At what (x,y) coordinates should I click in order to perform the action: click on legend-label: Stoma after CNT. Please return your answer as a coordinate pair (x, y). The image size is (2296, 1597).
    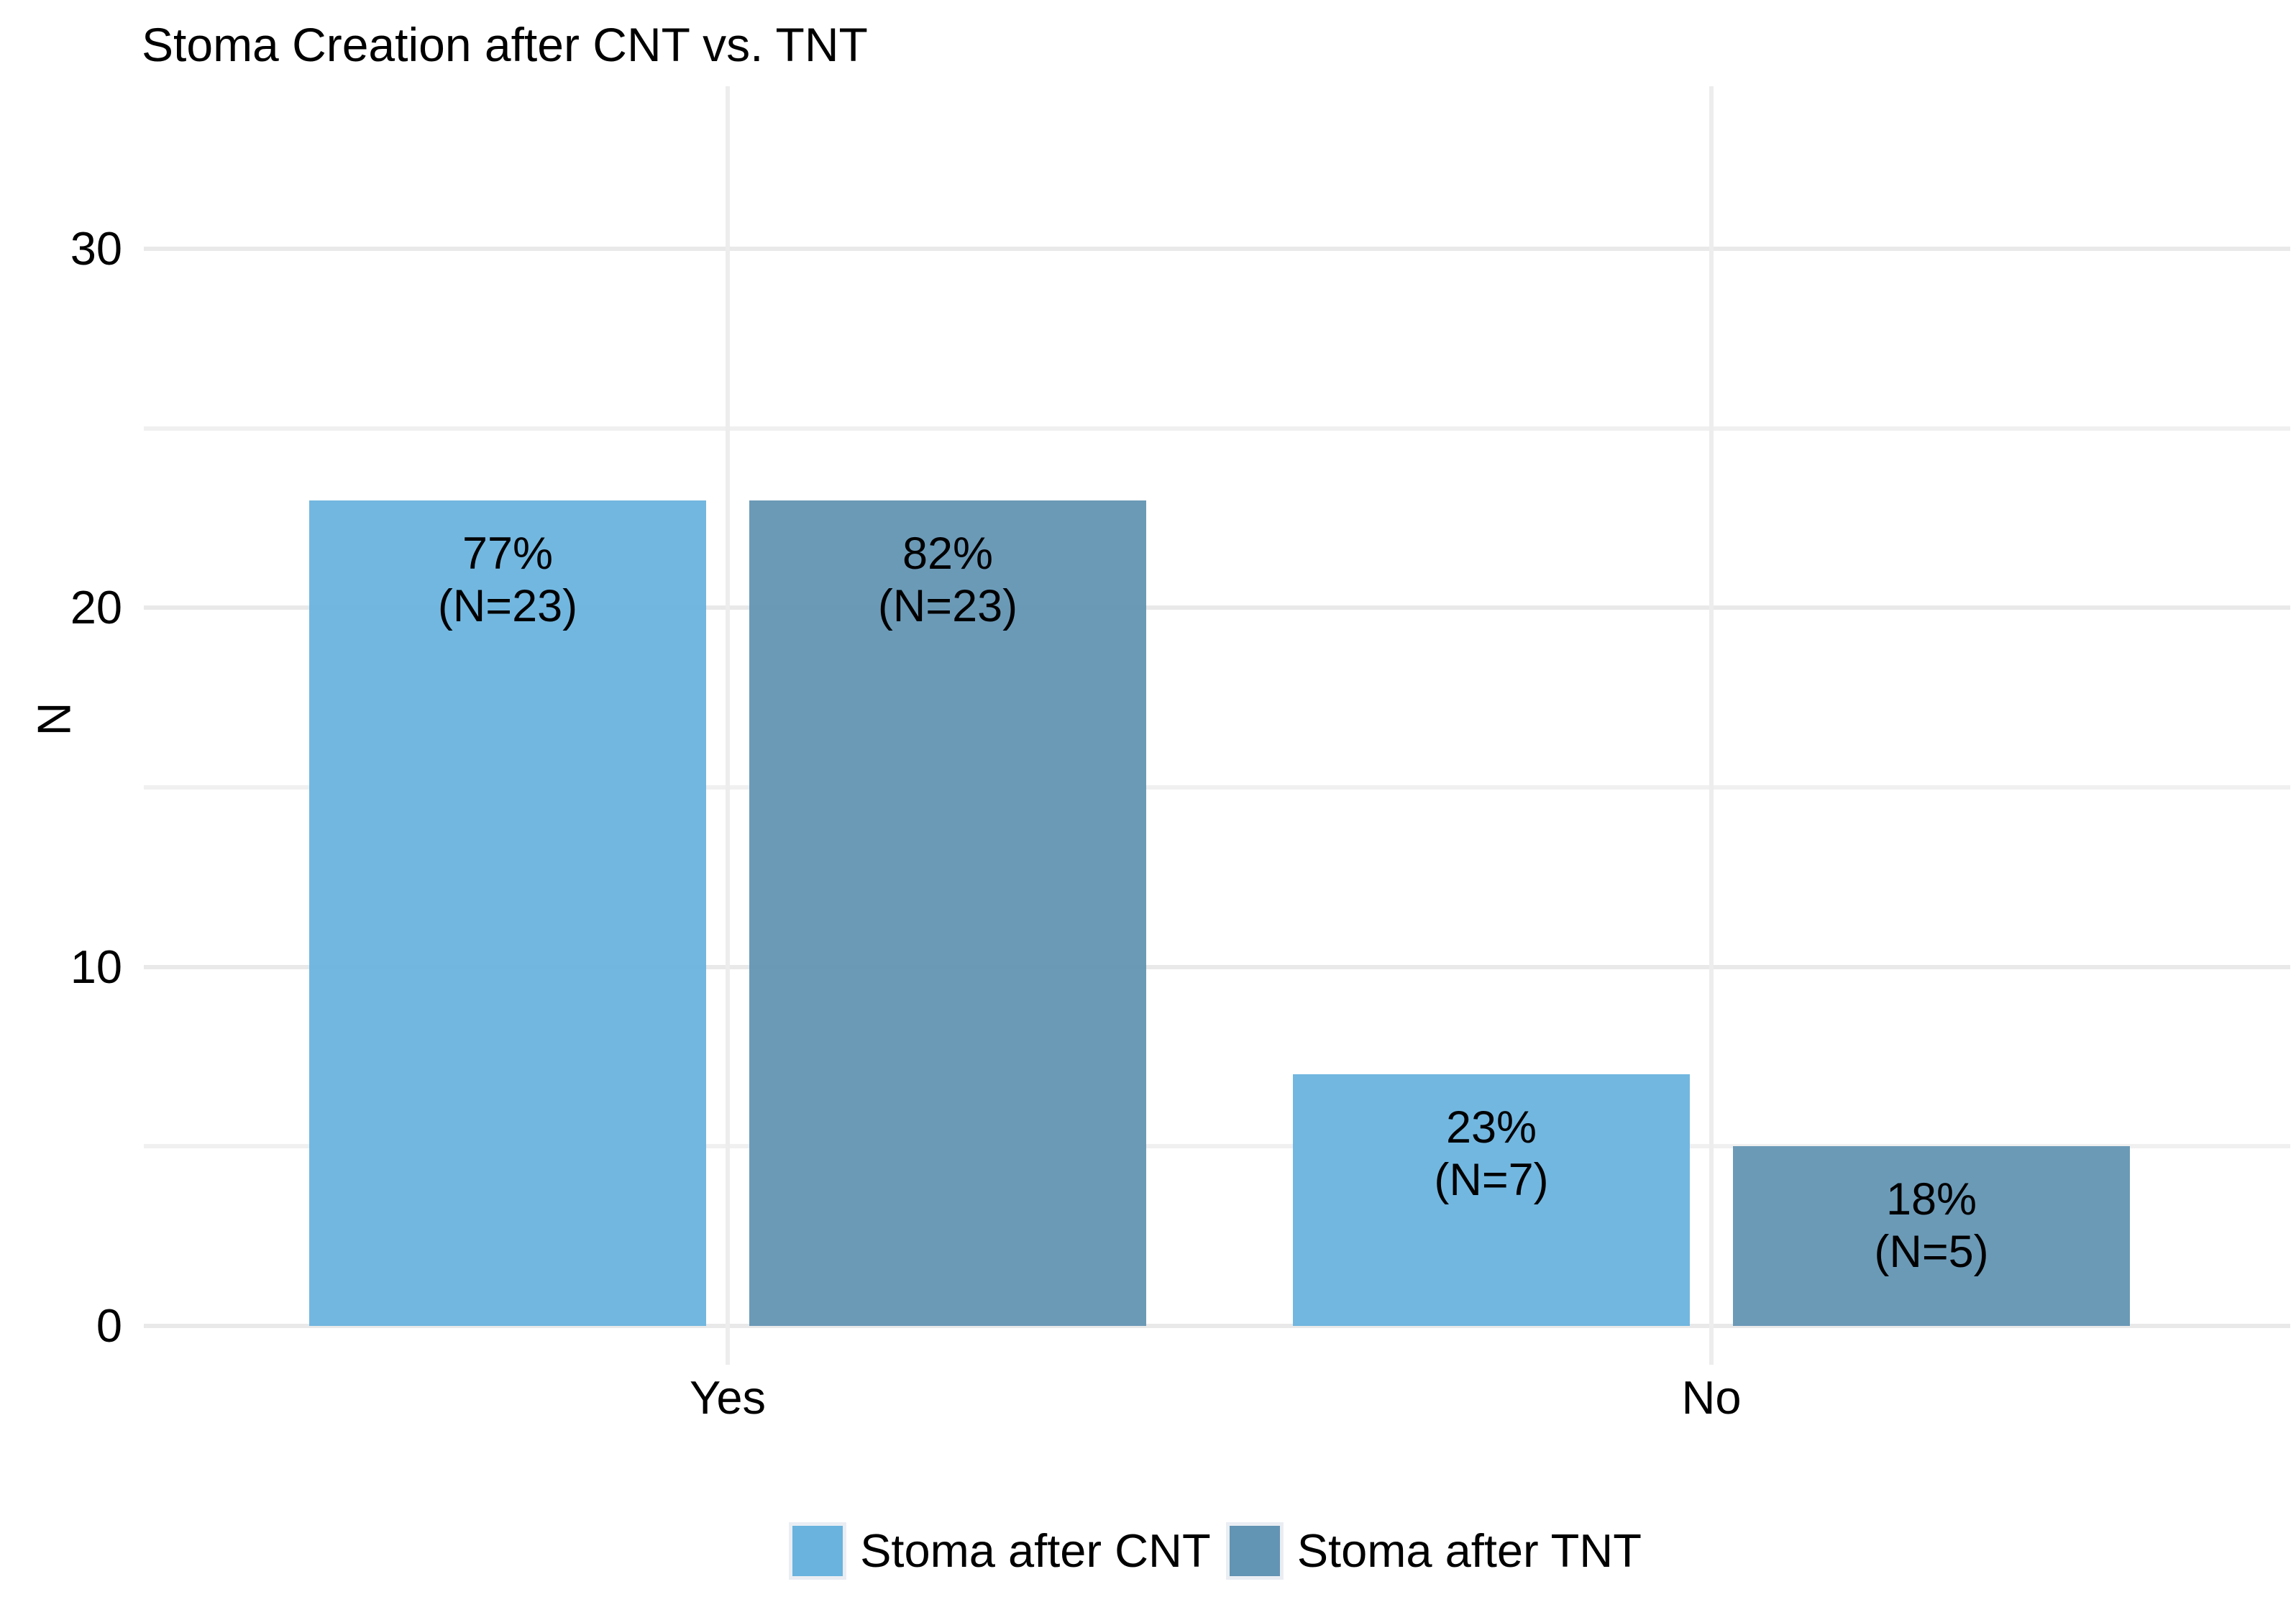
    Looking at the image, I should click on (1035, 1550).